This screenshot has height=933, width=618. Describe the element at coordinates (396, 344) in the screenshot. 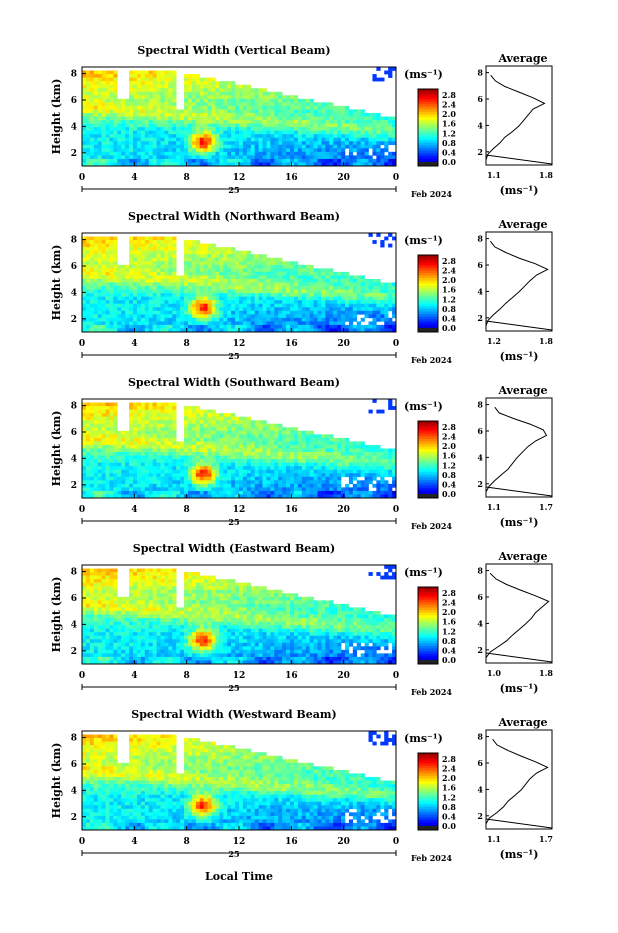

I see `x-tick-label: 0` at that location.